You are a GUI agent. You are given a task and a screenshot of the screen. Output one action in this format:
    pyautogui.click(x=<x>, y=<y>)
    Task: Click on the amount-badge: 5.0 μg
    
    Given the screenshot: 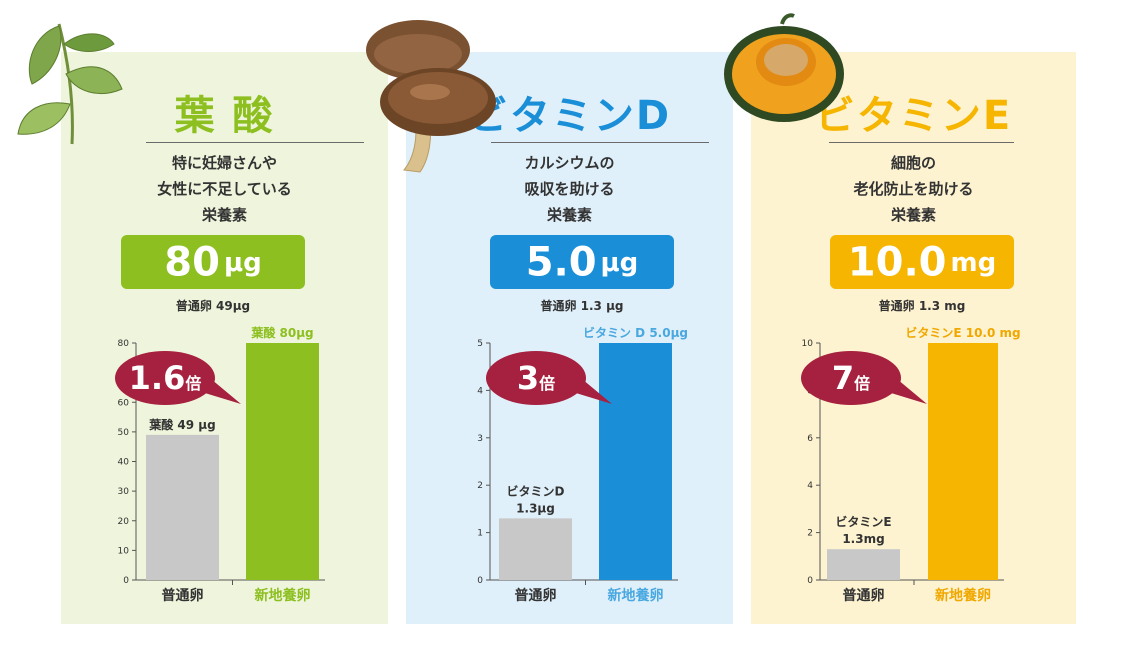 What is the action you would take?
    pyautogui.click(x=582, y=262)
    